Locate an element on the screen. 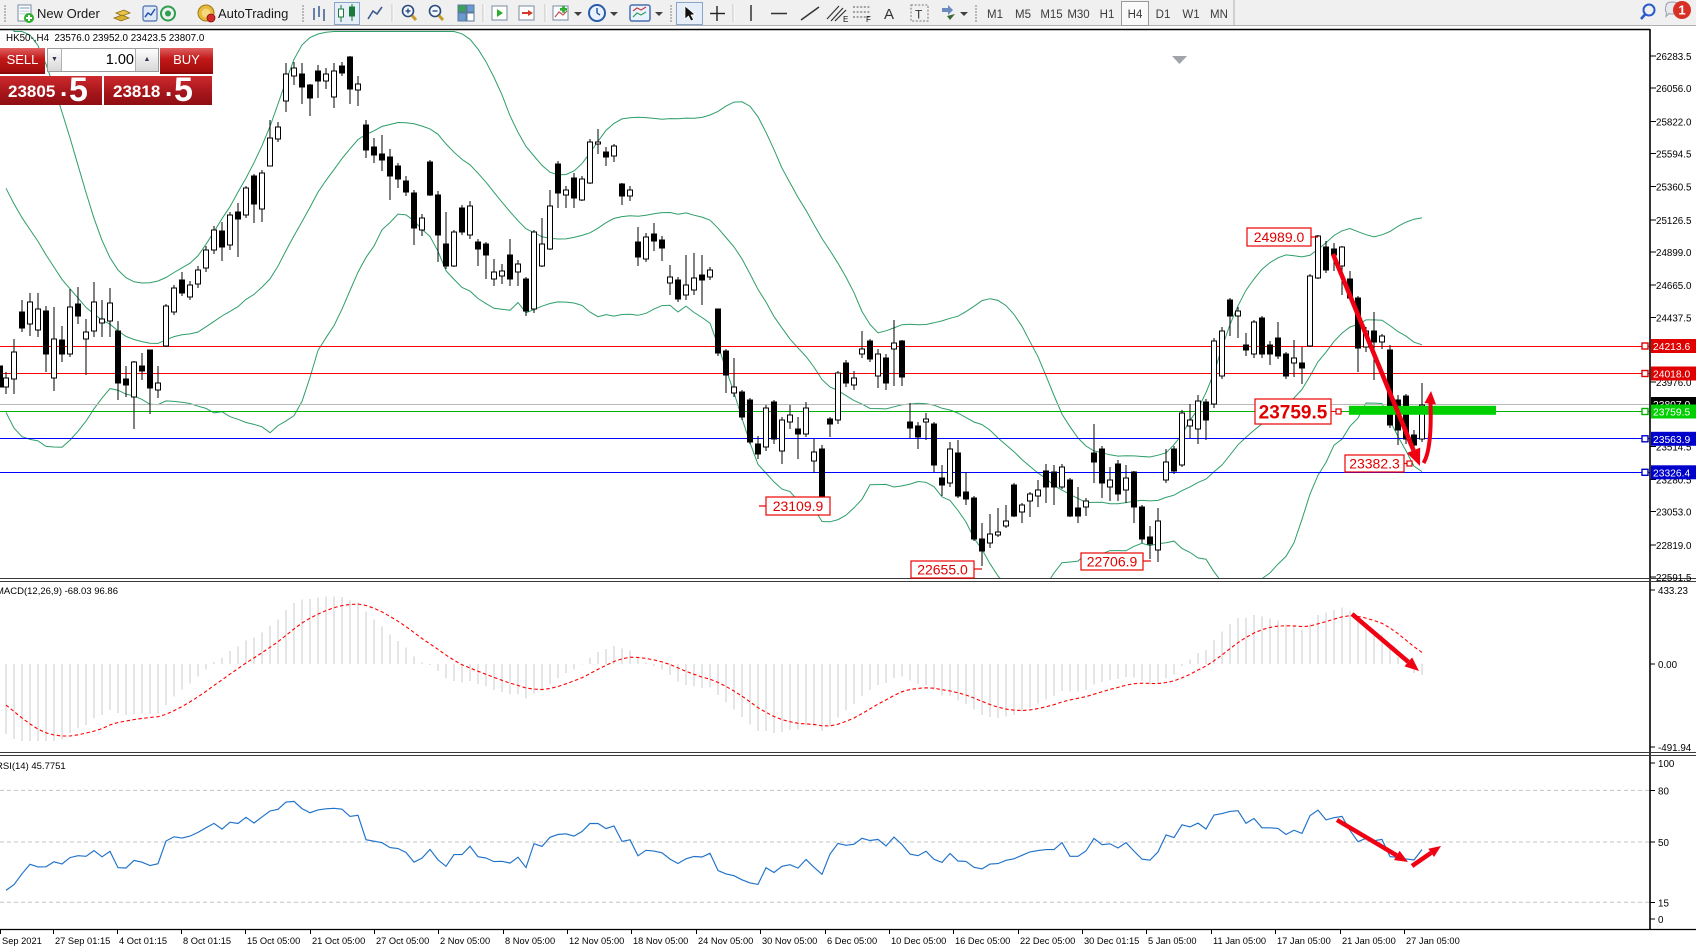 This screenshot has width=1696, height=947. svg-text: 1 is located at coordinates (1681, 10).